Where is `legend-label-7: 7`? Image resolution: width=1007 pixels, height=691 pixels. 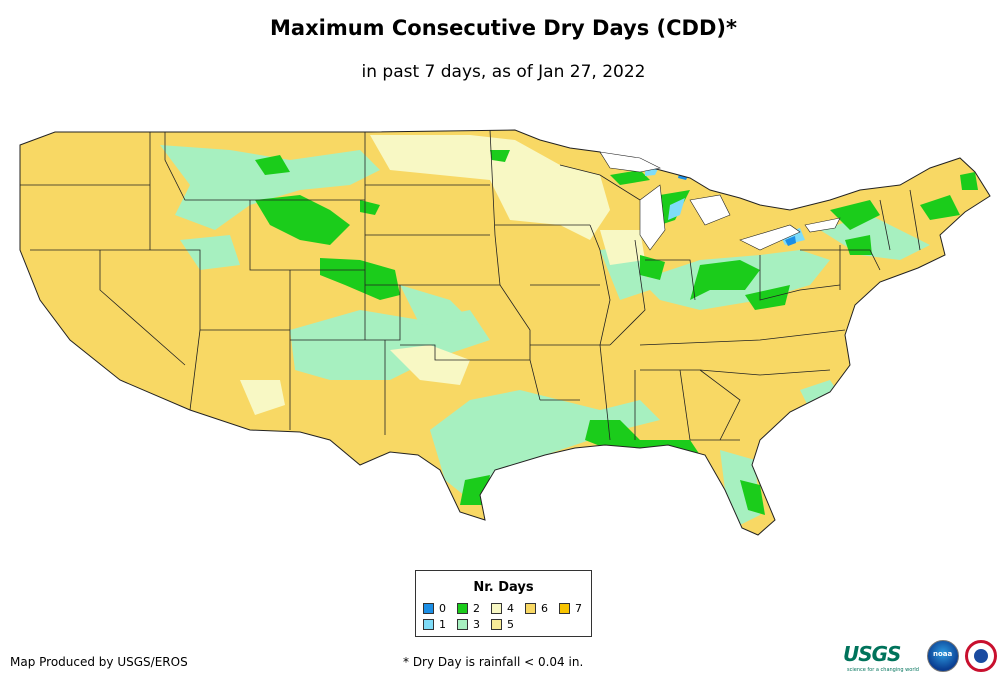
legend-label-7: 7 is located at coordinates (578, 608).